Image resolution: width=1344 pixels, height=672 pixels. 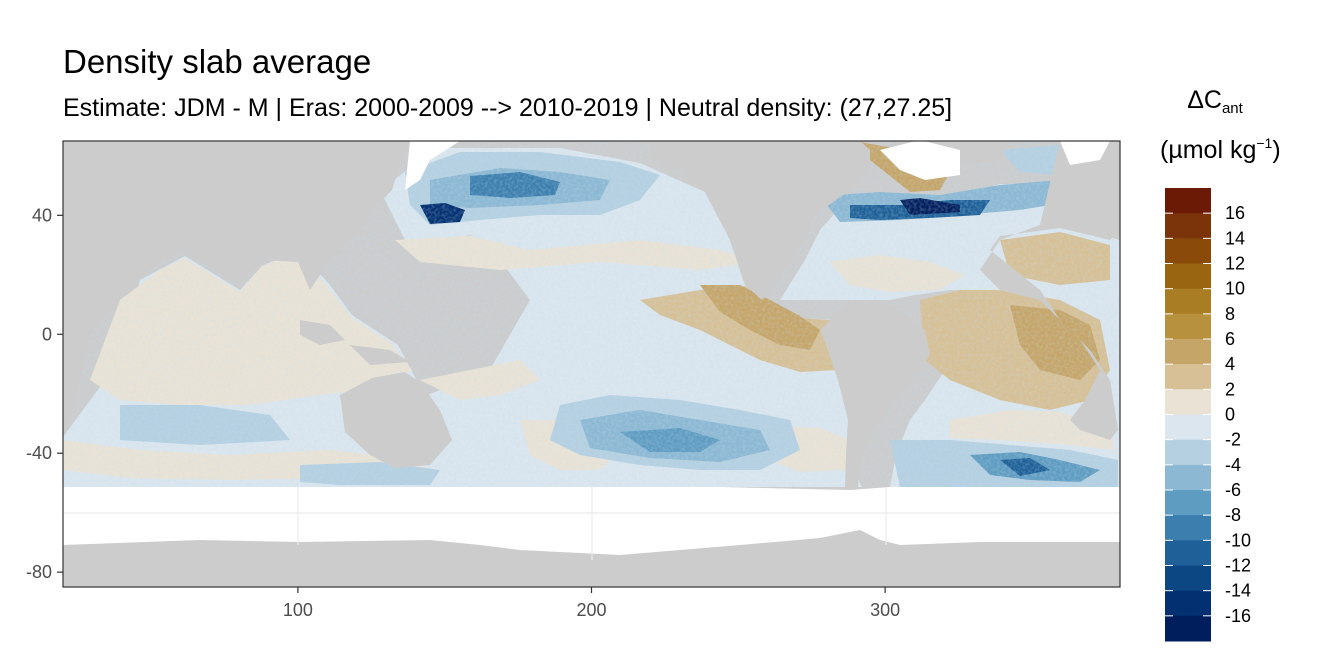 I want to click on y-axis: 40 0 -40 -80, so click(x=44, y=393).